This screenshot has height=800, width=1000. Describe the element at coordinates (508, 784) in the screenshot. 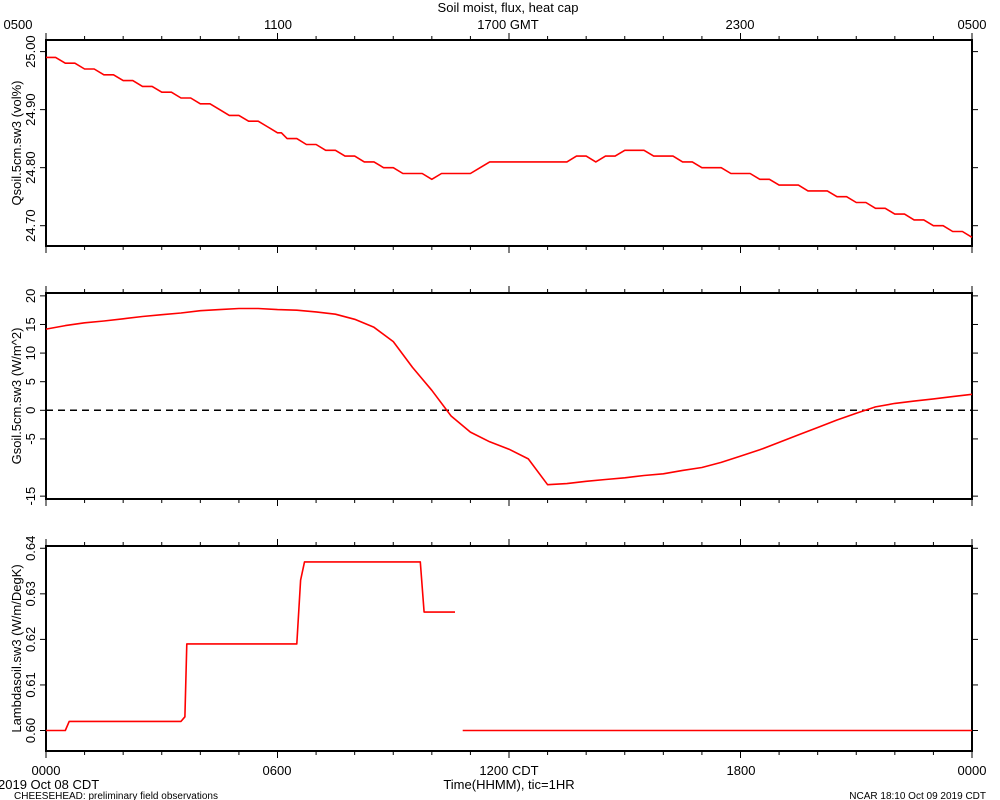

I see `x-axis-label: Time(HHMM), tic=1HR` at that location.